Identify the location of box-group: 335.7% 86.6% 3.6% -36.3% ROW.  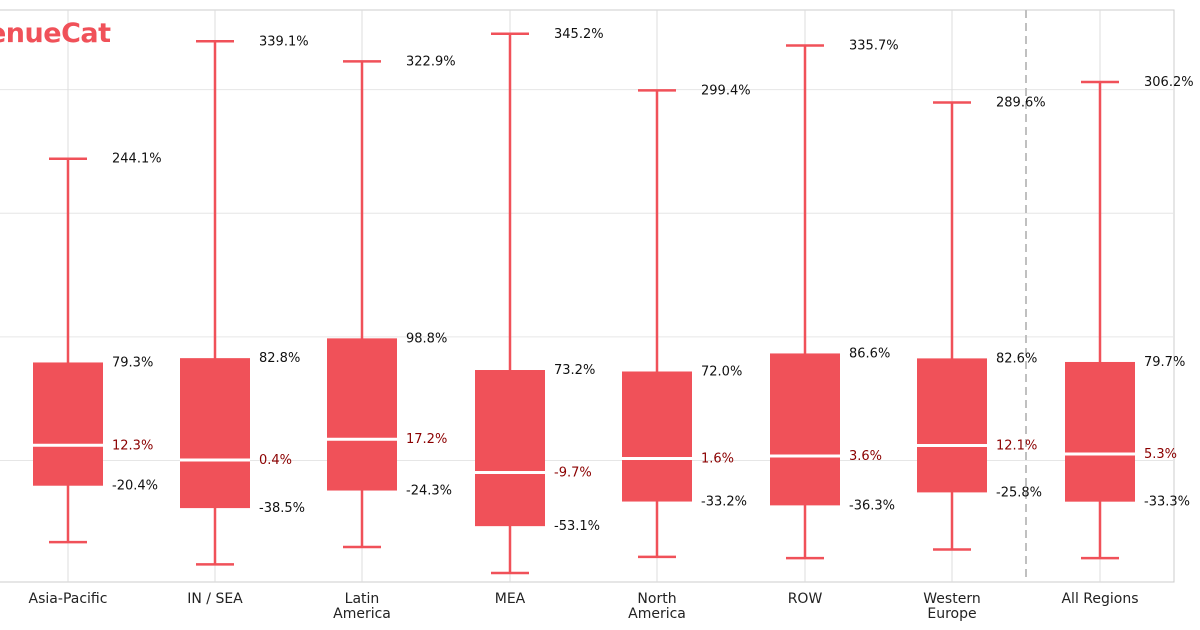
(834, 323).